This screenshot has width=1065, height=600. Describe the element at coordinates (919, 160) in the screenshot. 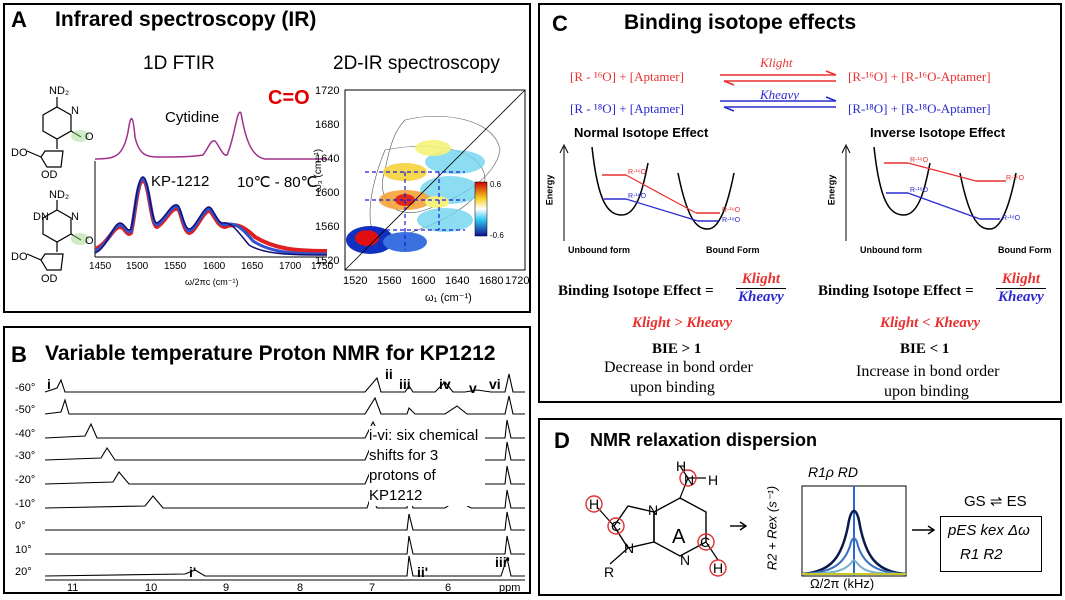

I see `inverse-r16-unbound: R-¹⁶O` at that location.